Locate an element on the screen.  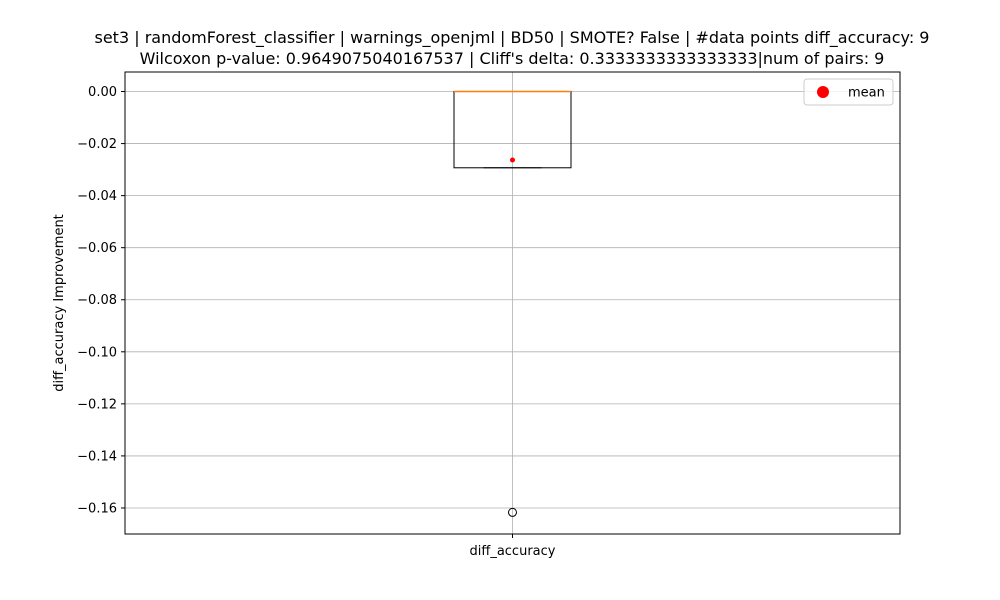
y-axis-label: diff_accuracy Improvement is located at coordinates (59, 303).